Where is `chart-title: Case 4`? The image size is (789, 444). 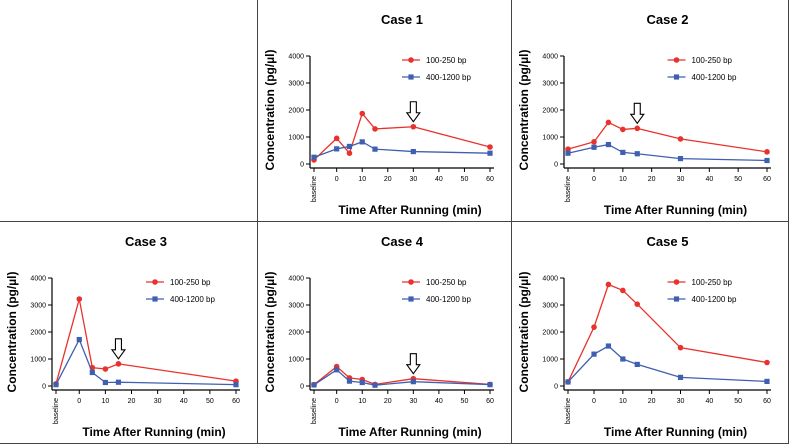 chart-title: Case 4 is located at coordinates (402, 241).